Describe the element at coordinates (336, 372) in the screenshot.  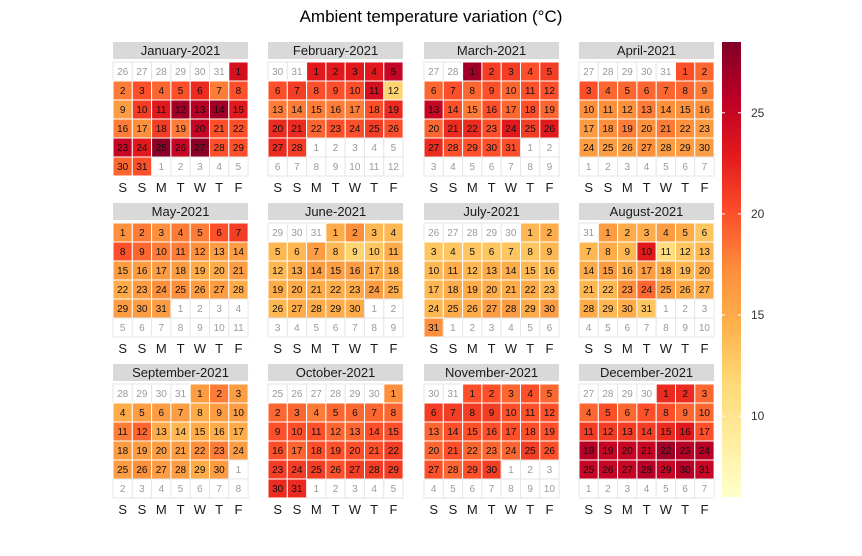
I see `month-label: October-2021` at that location.